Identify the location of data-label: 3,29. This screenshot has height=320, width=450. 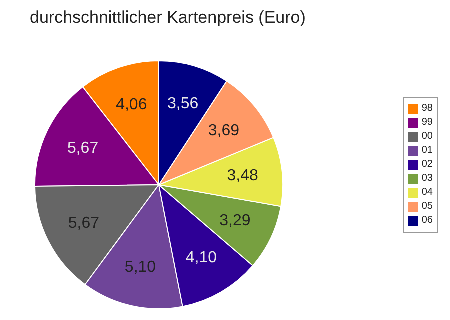
(235, 221).